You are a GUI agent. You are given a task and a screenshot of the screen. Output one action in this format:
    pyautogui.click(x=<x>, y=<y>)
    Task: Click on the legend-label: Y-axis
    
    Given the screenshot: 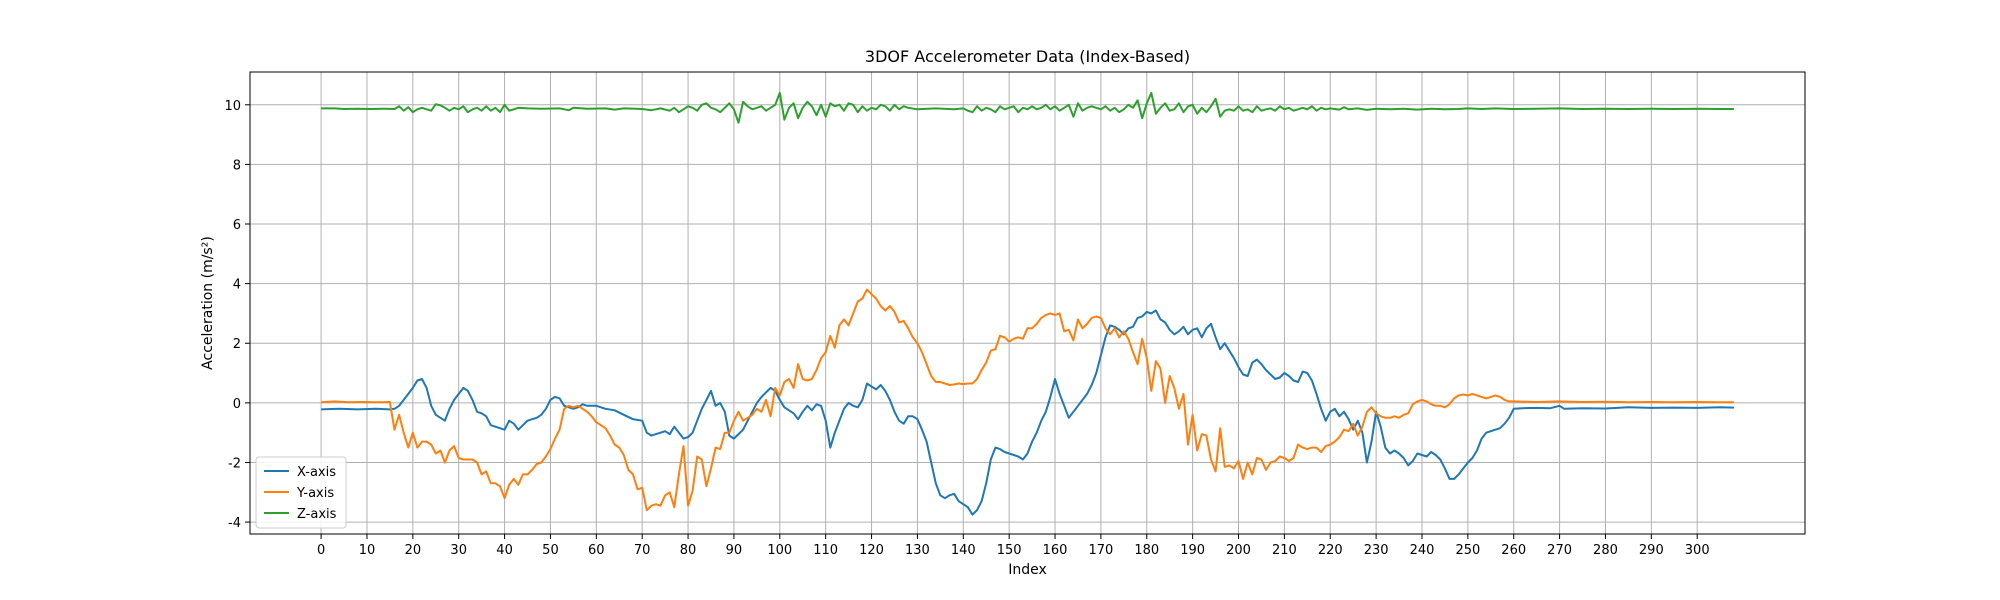 What is the action you would take?
    pyautogui.click(x=315, y=493)
    